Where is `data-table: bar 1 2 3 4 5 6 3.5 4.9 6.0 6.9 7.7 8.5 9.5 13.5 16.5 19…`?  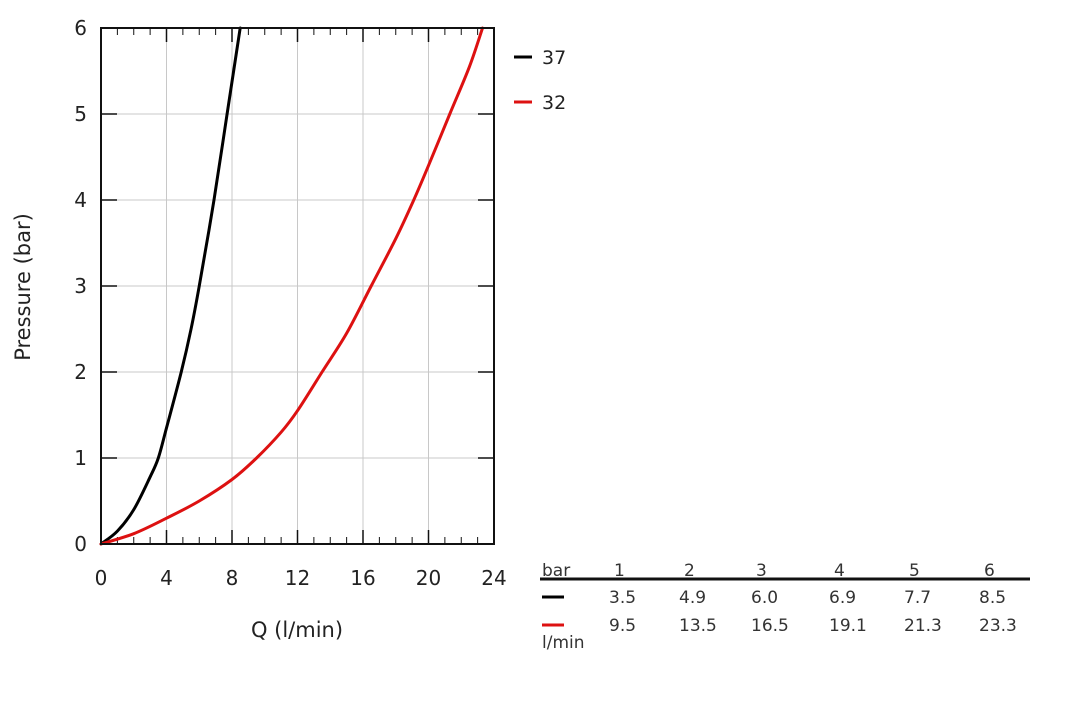
data-table: bar 1 2 3 4 5 6 3.5 4.9 6.0 6.9 7.7 8.5 9.5 13.5 16.5 19… is located at coordinates (785, 607).